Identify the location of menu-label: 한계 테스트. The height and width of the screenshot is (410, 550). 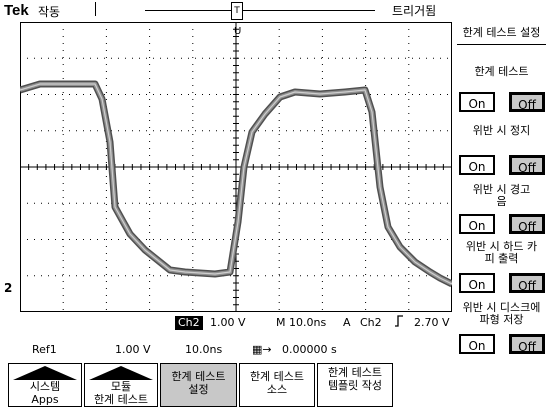
(501, 71).